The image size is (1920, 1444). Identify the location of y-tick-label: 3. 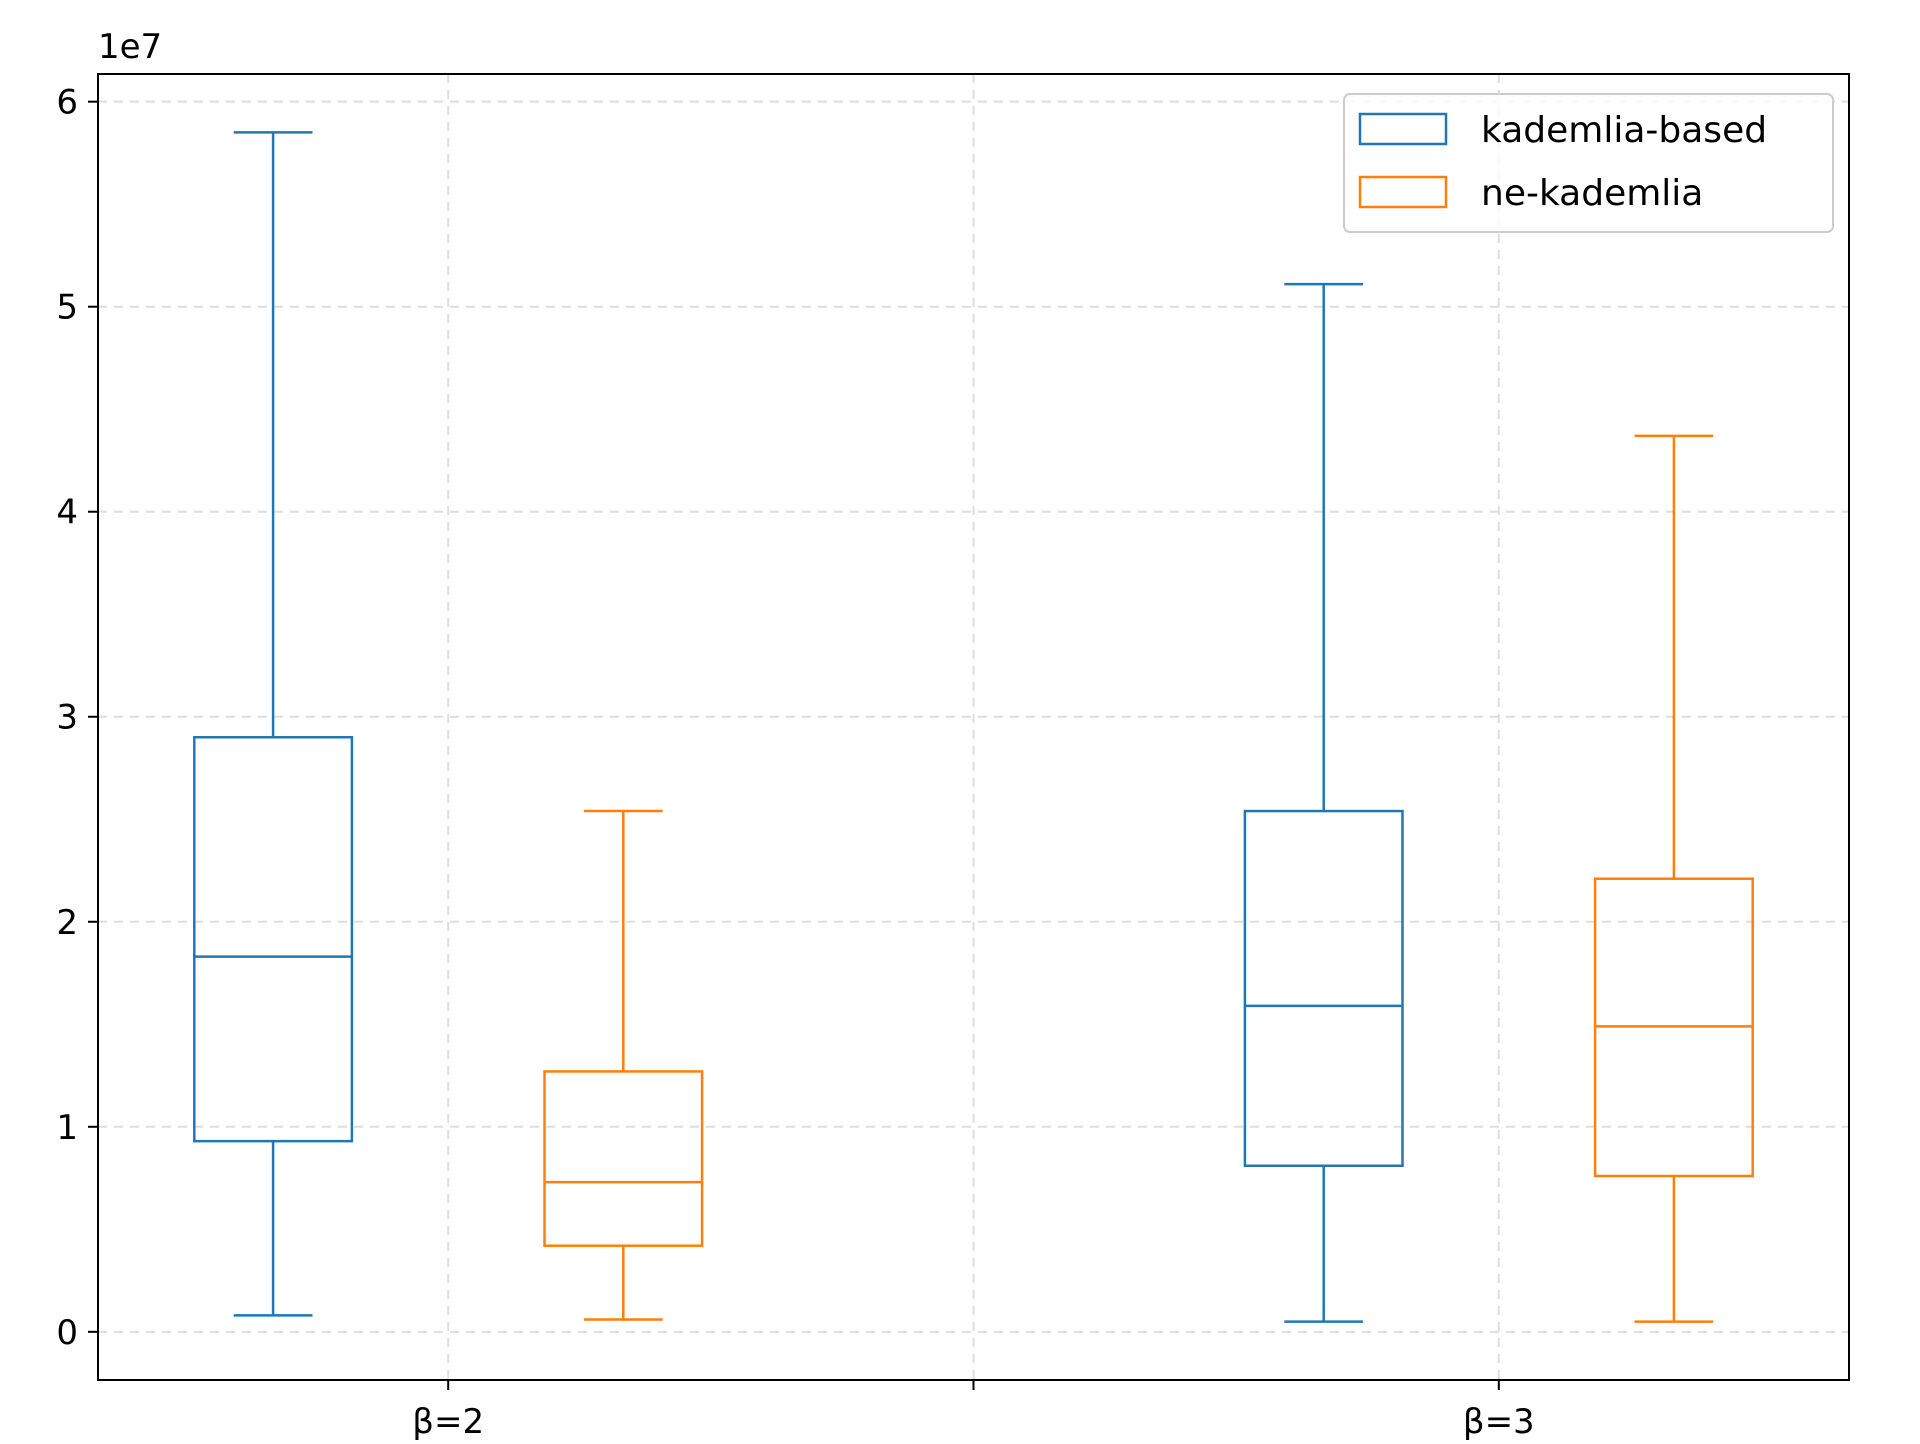
(67, 718).